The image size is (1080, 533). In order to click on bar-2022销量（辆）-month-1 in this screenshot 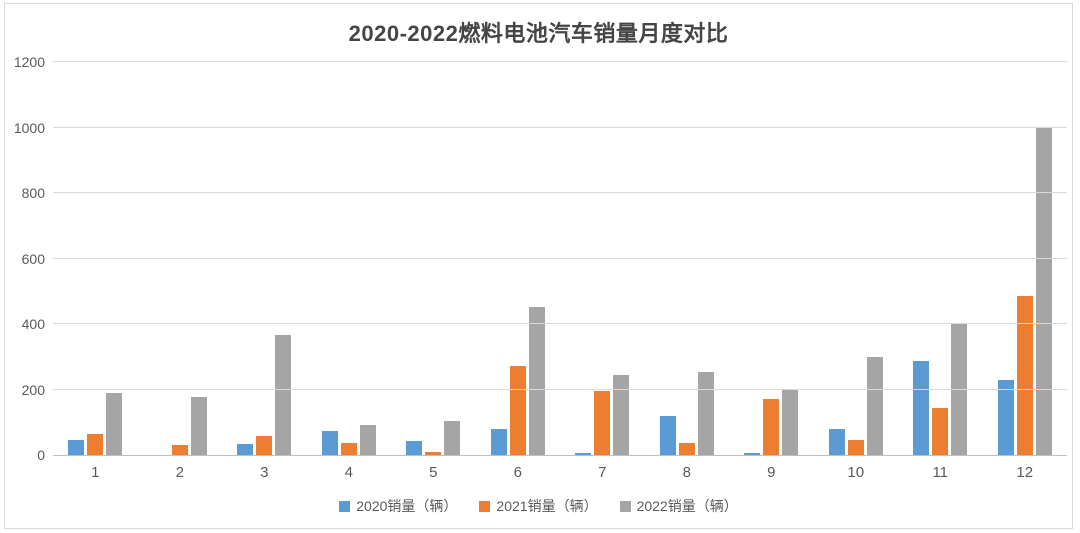, I will do `click(114, 423)`.